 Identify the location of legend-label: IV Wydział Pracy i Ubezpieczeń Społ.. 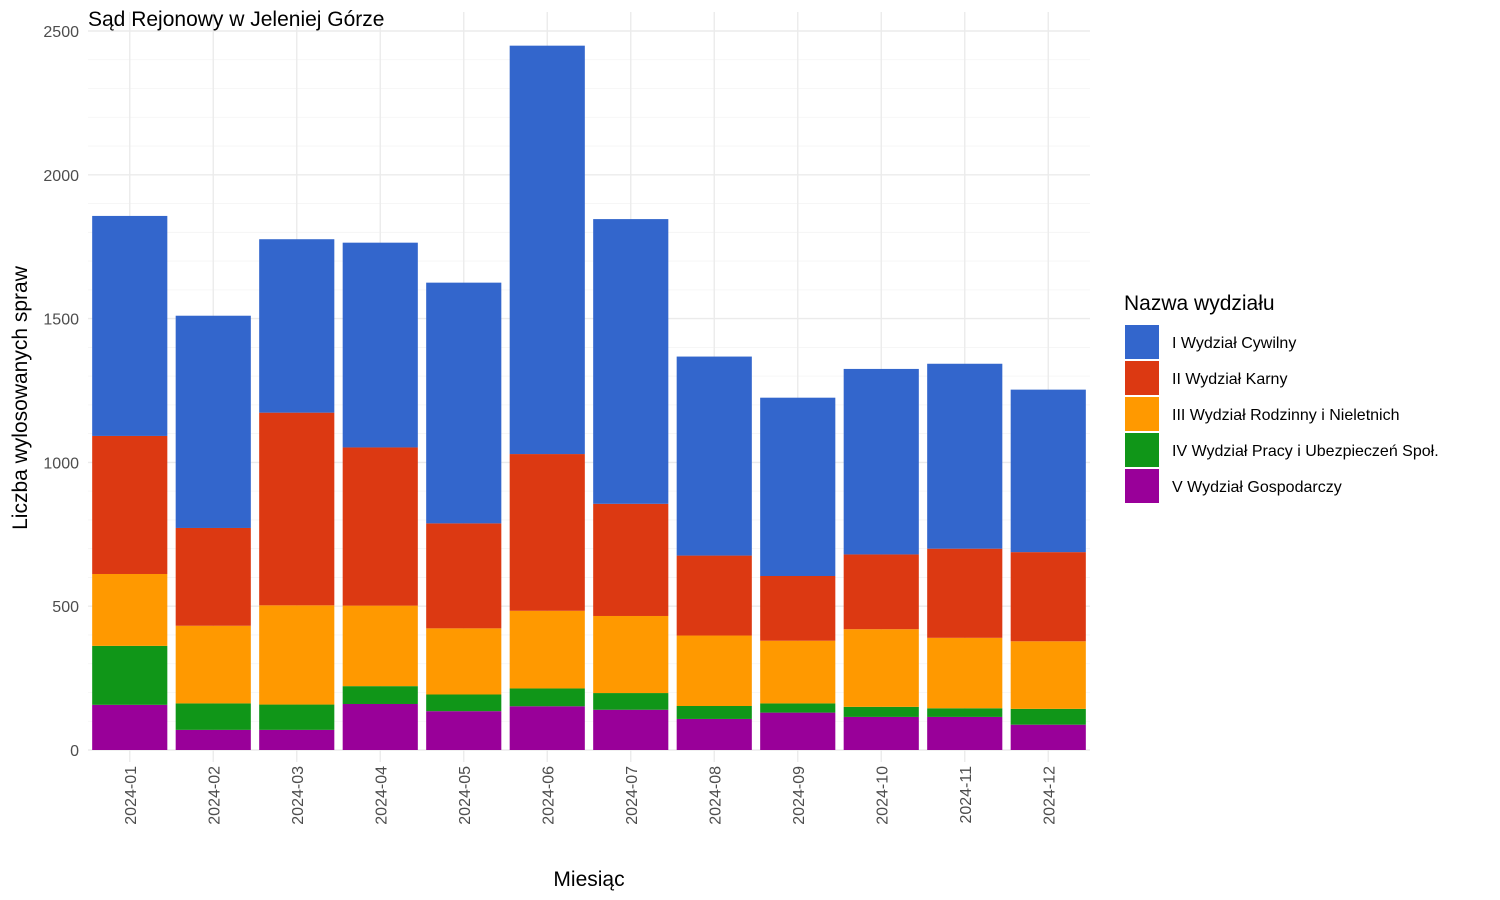
(1305, 451).